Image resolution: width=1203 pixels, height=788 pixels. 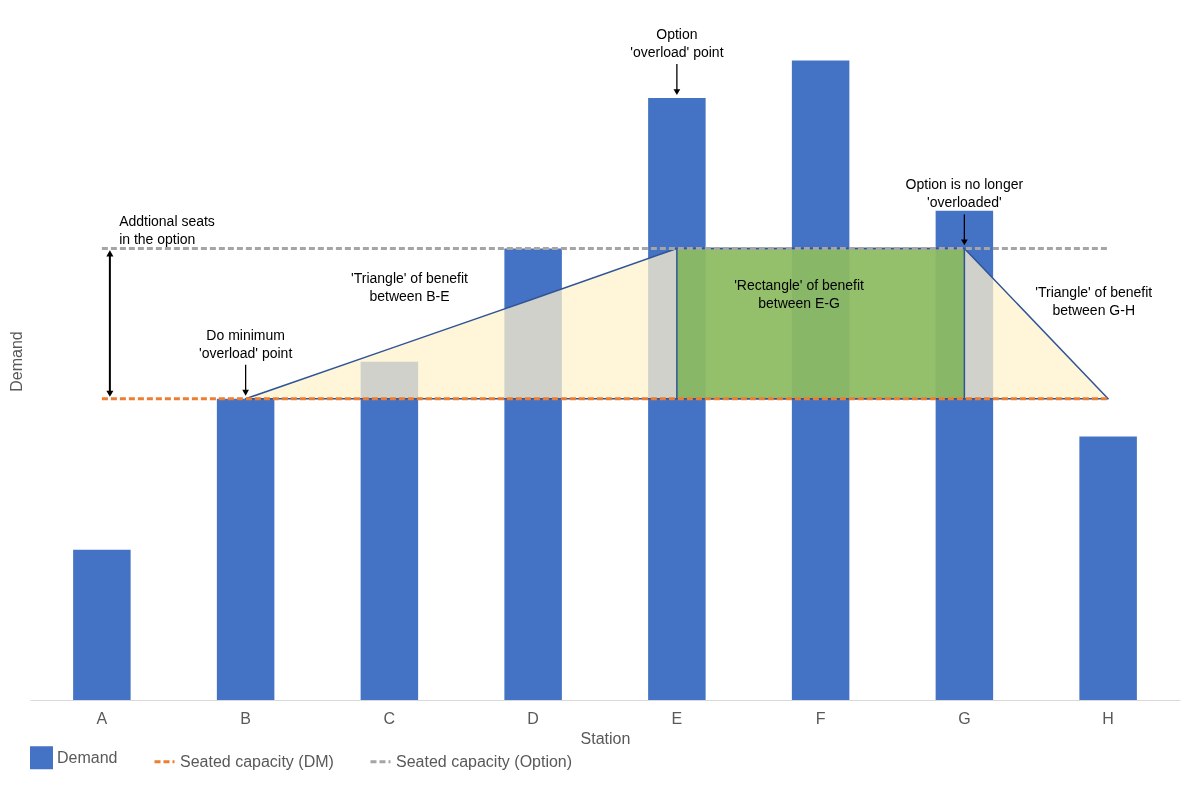 I want to click on x-tick-label: E, so click(x=677, y=718).